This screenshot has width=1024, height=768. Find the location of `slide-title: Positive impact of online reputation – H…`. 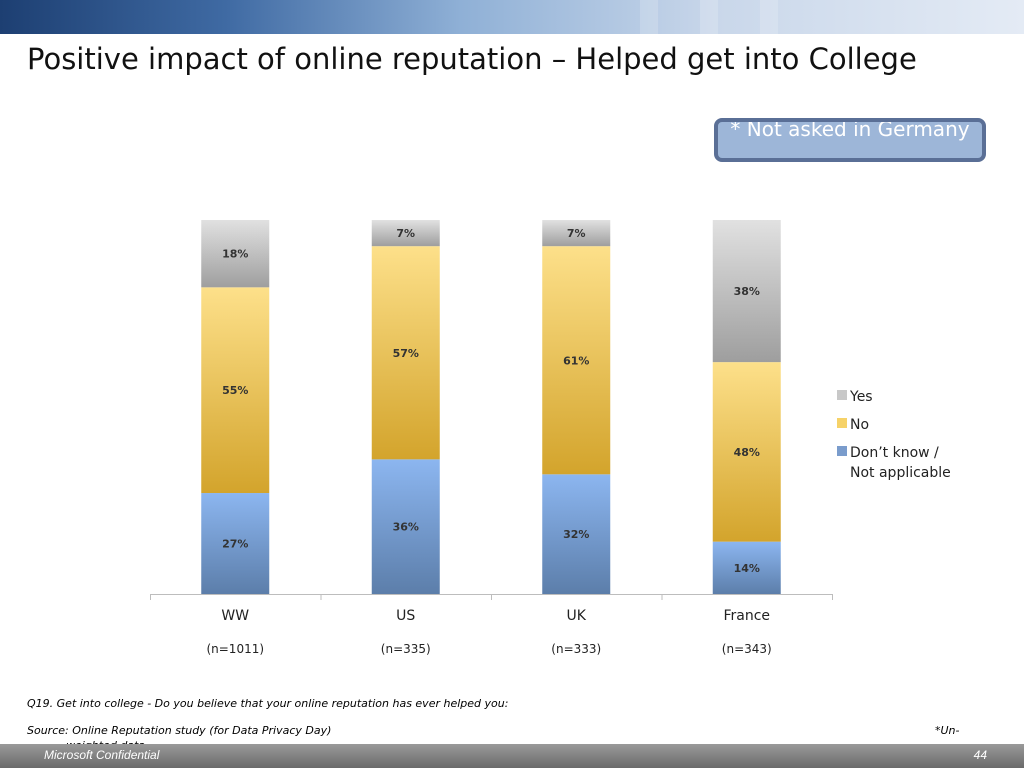

slide-title: Positive impact of online reputation – H… is located at coordinates (472, 59).